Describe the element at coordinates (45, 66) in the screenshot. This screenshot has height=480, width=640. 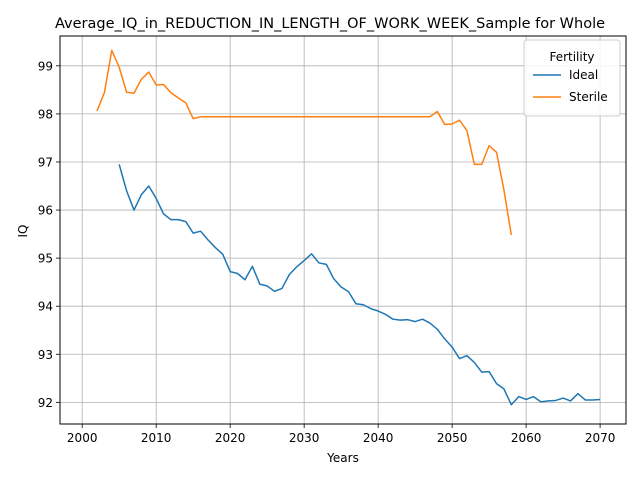
I see `y-tick-label: 99` at that location.